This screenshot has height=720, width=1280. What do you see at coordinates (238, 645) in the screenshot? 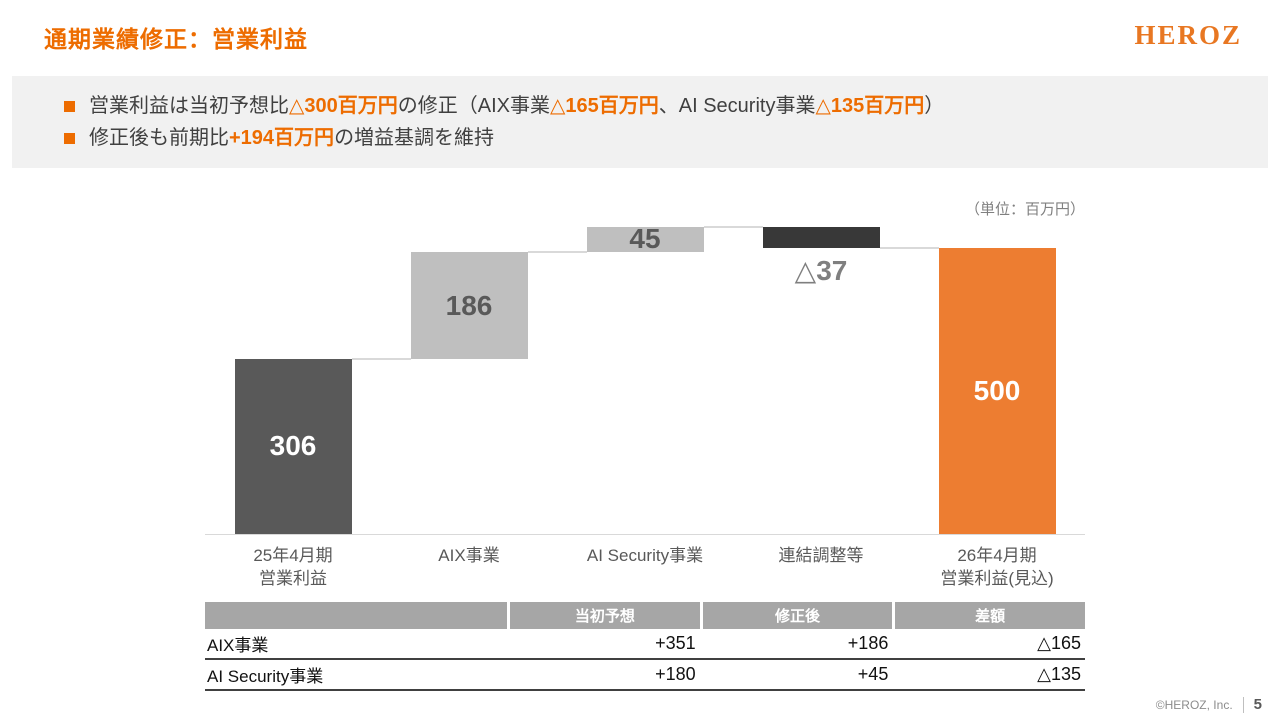
I see `row-label: AIX事業` at bounding box center [238, 645].